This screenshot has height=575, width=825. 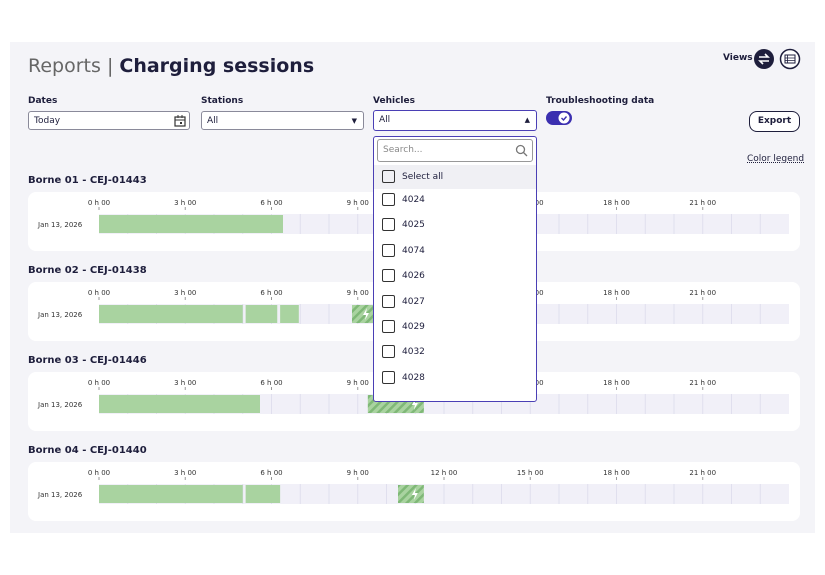 I want to click on dates-label: Dates, so click(x=43, y=101).